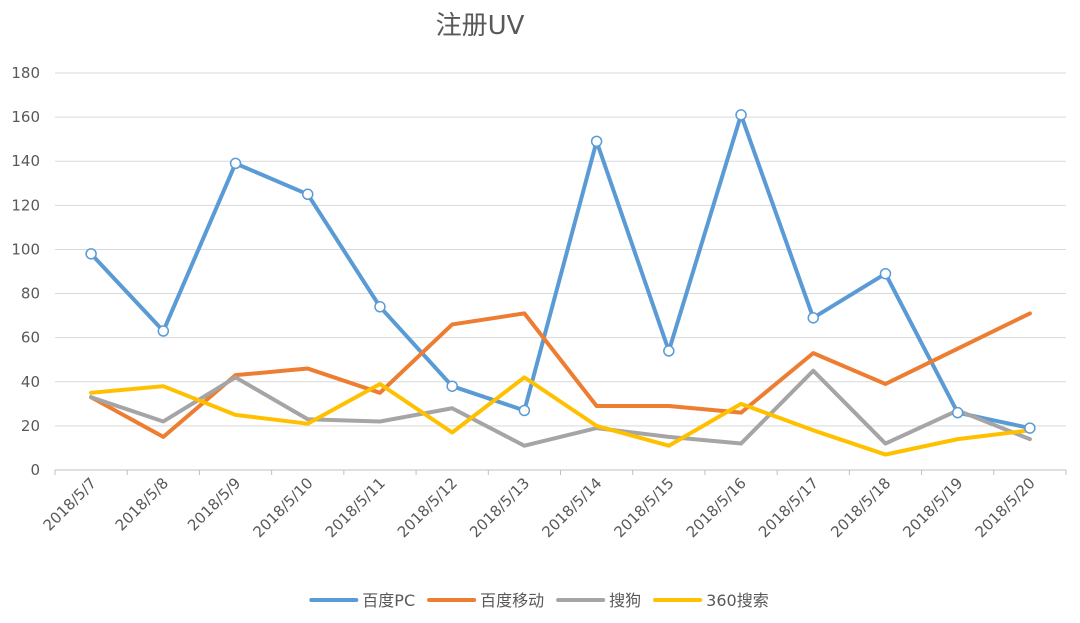 The image size is (1080, 623). What do you see at coordinates (480, 26) in the screenshot?
I see `chart-title: 注册UV` at bounding box center [480, 26].